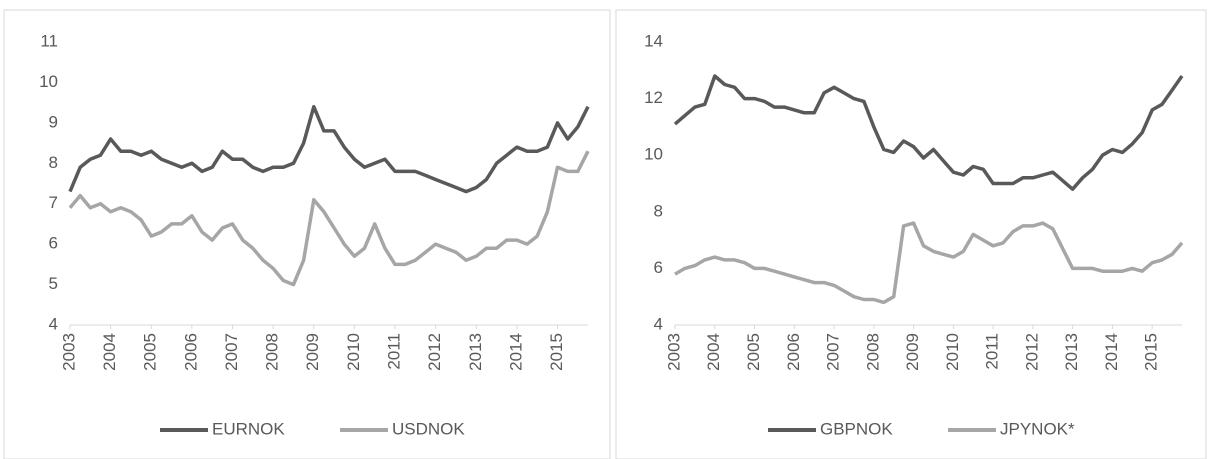 This screenshot has height=459, width=1209. Describe the element at coordinates (428, 428) in the screenshot. I see `legend-label: USDNOK` at that location.